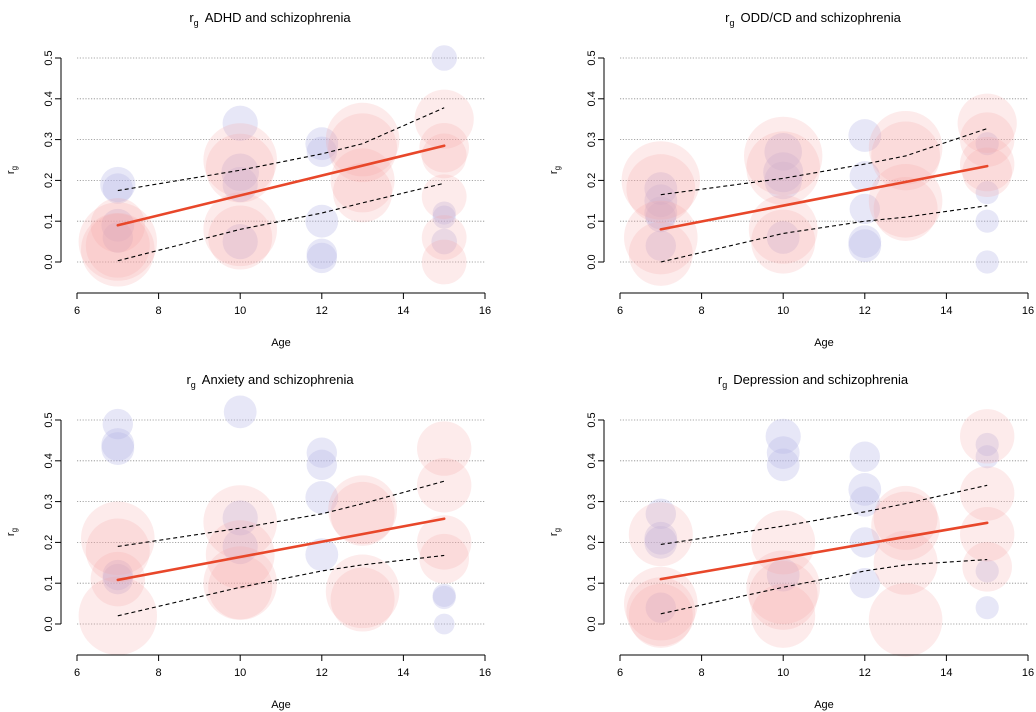  What do you see at coordinates (278, 379) in the screenshot?
I see `title-text: Anxiety and schizophrenia` at bounding box center [278, 379].